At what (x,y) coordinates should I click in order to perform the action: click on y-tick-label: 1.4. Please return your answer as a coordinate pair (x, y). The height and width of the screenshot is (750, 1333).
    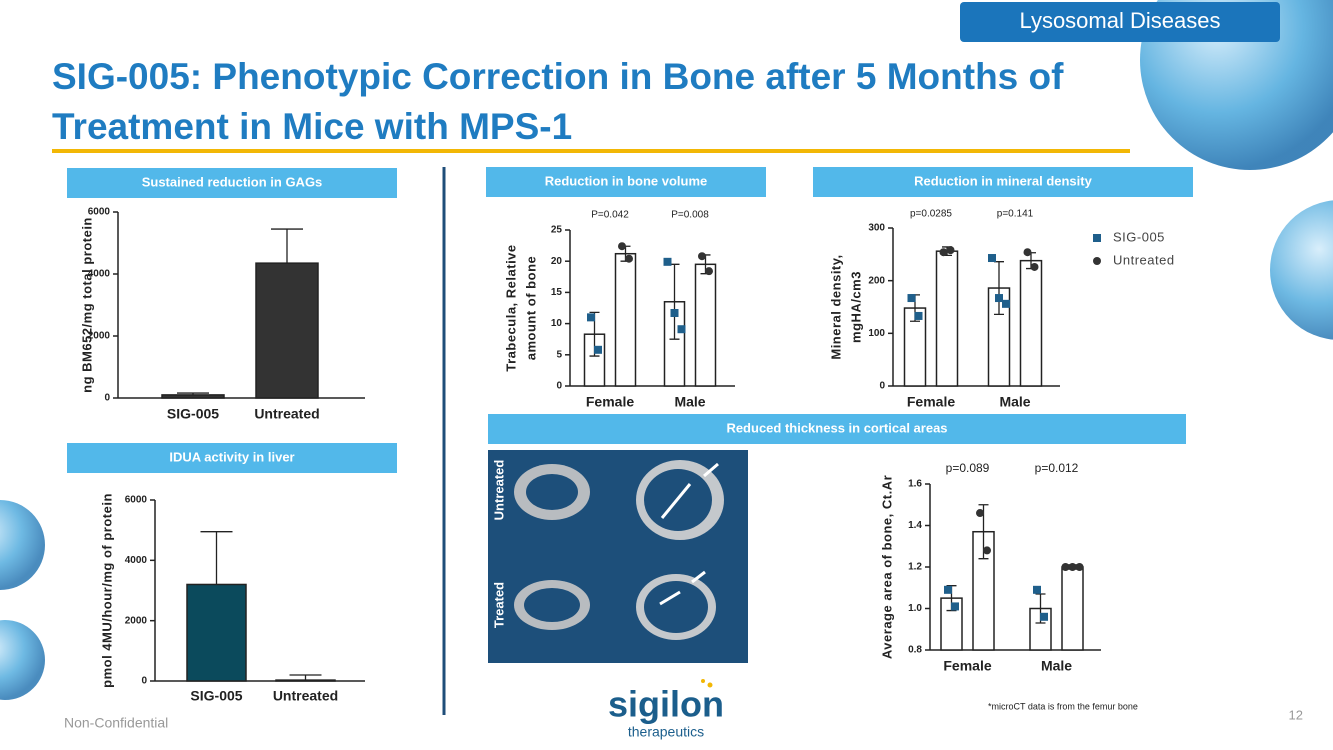
    Looking at the image, I should click on (915, 525).